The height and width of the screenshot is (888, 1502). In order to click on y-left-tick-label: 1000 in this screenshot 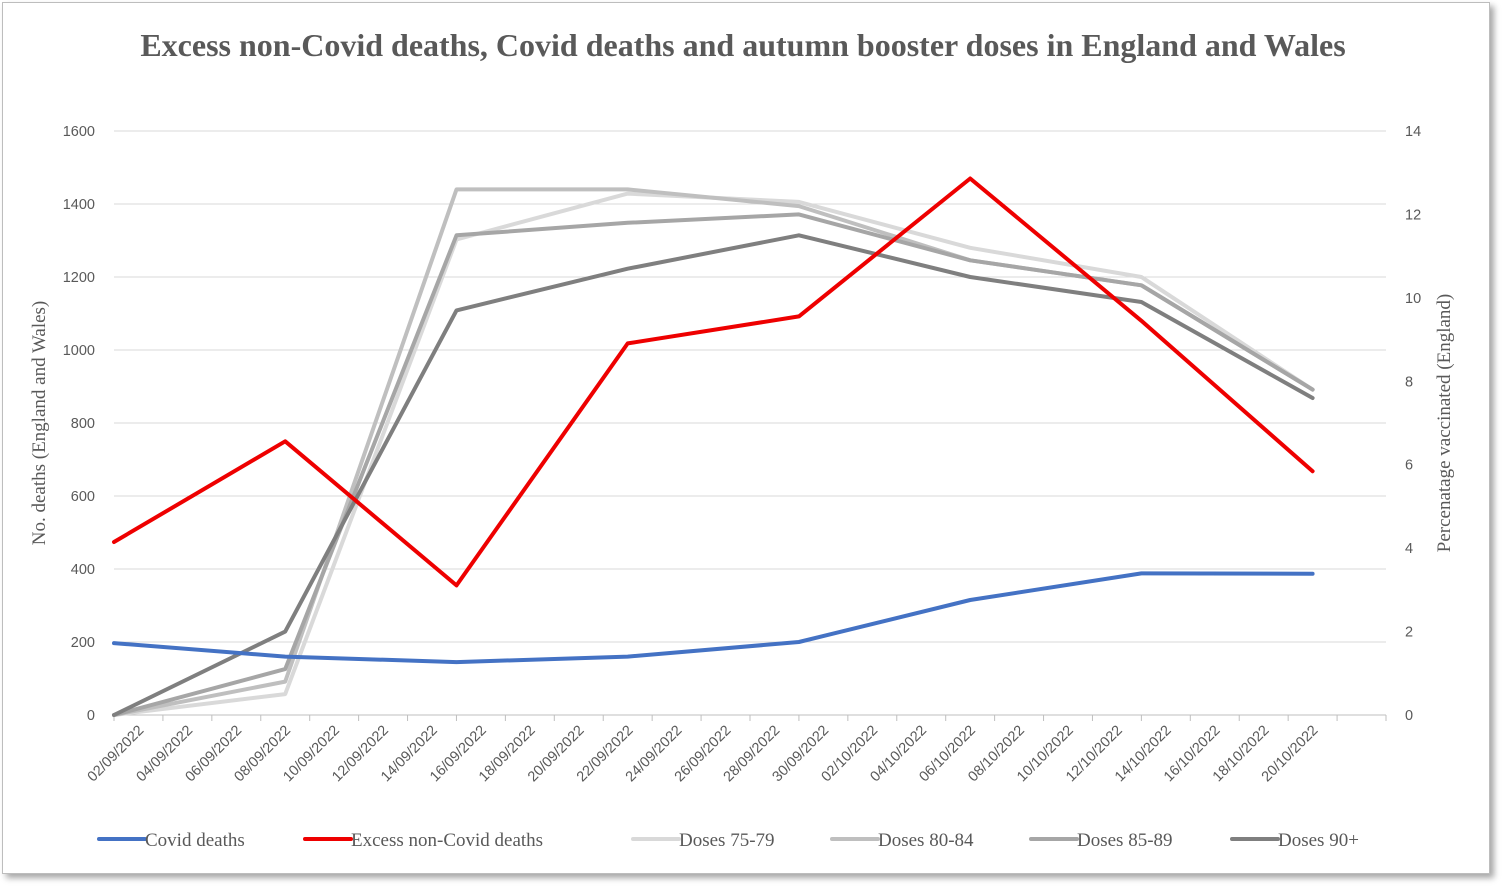, I will do `click(79, 351)`.